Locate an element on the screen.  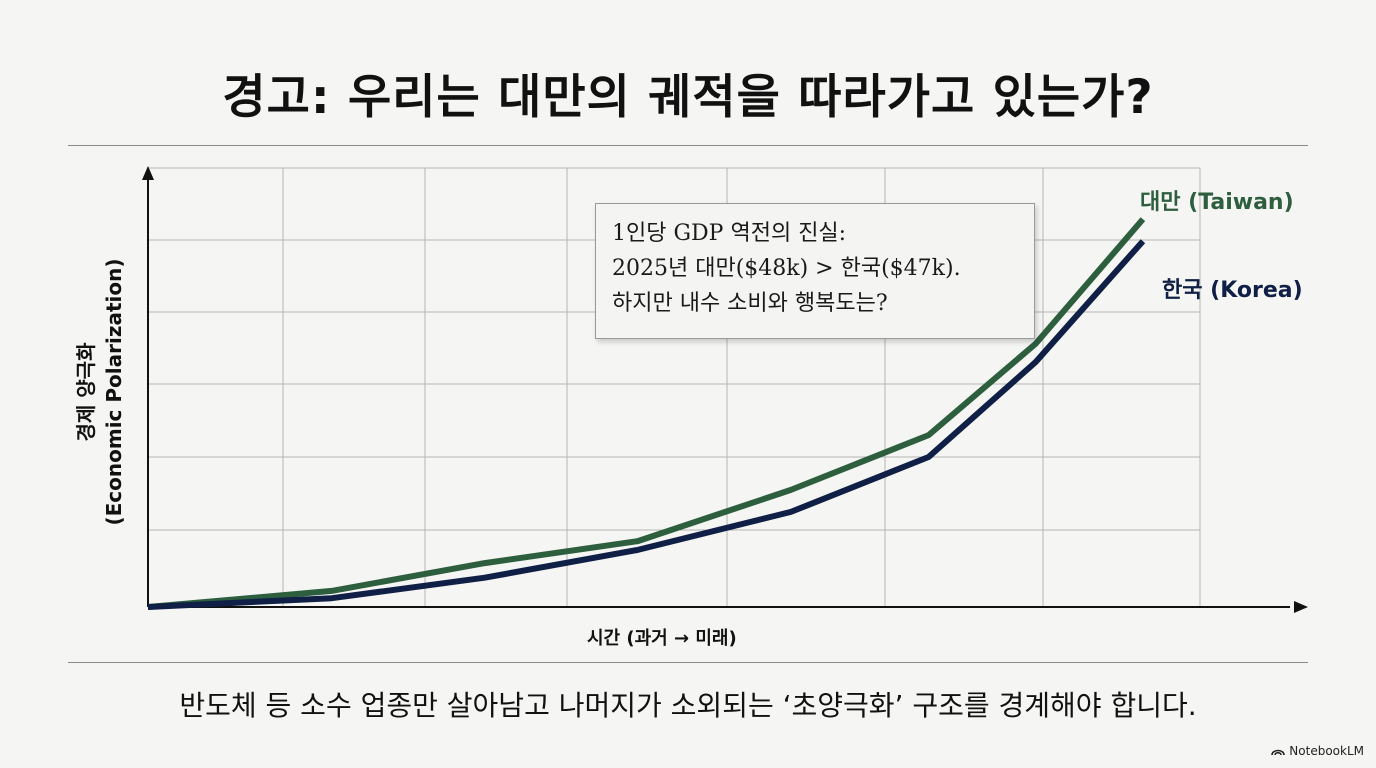
y-axis-arrowhead is located at coordinates (148, 173).